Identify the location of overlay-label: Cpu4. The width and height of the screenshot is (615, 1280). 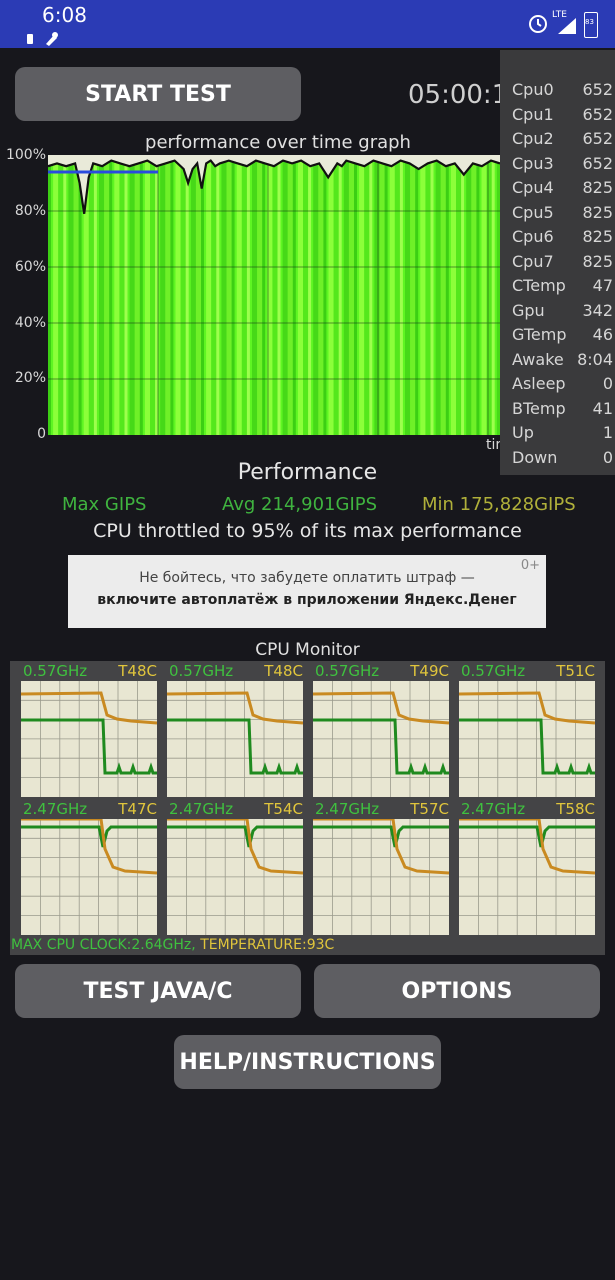
(533, 187).